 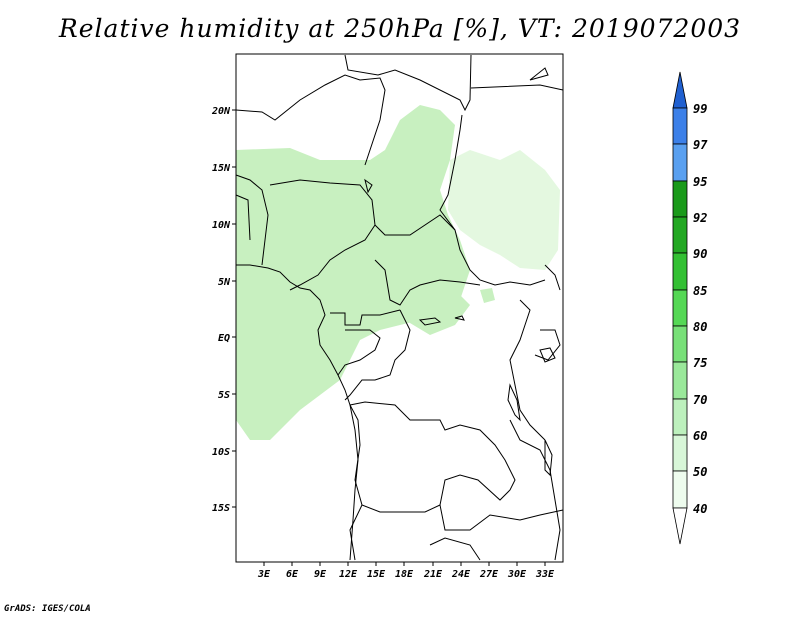 What do you see at coordinates (680, 526) in the screenshot?
I see `legend-cap-bottom` at bounding box center [680, 526].